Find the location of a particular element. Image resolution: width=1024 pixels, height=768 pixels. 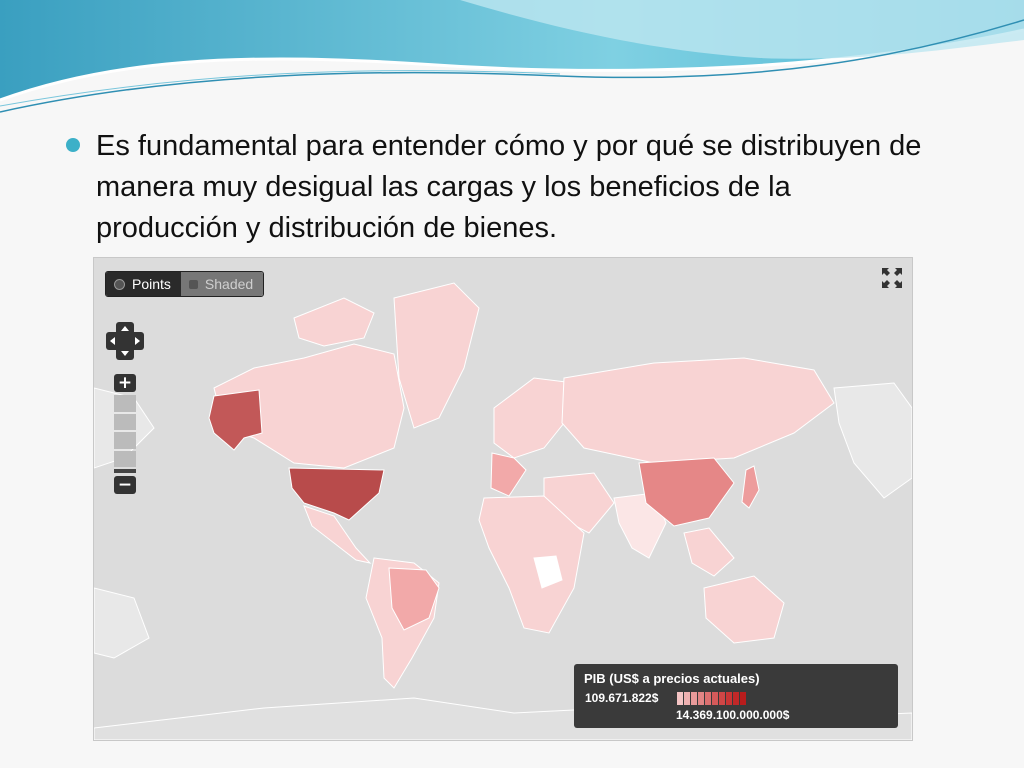

region-greenland is located at coordinates (436, 355).